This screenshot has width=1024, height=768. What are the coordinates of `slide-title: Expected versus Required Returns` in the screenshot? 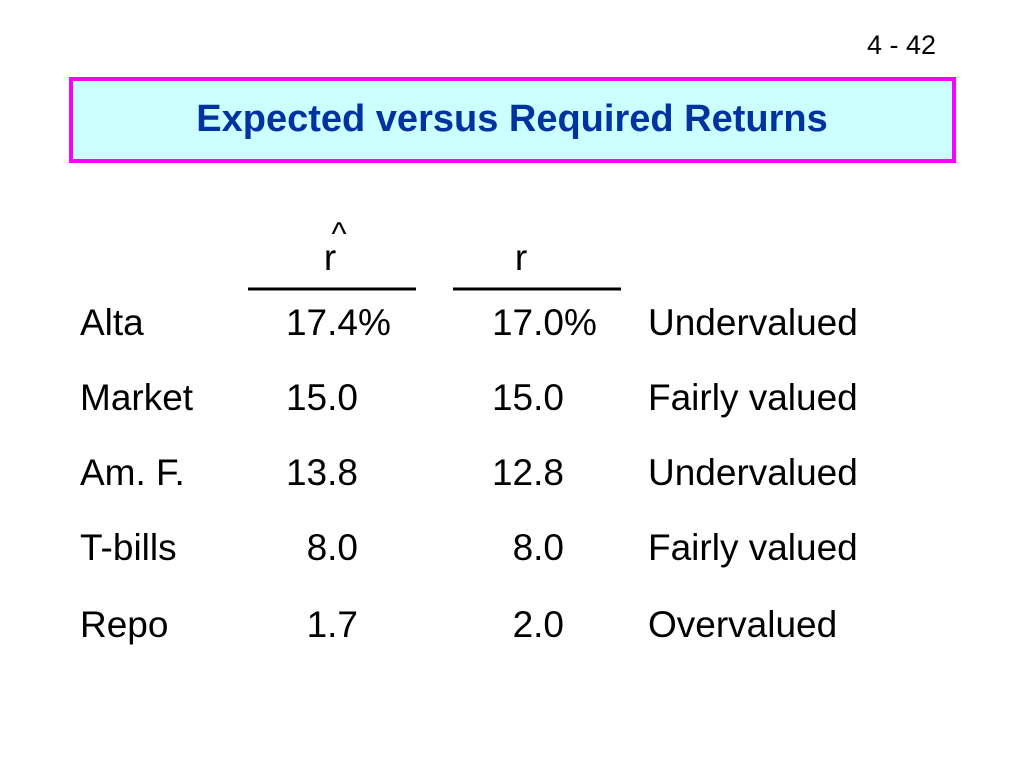 It's located at (511, 119).